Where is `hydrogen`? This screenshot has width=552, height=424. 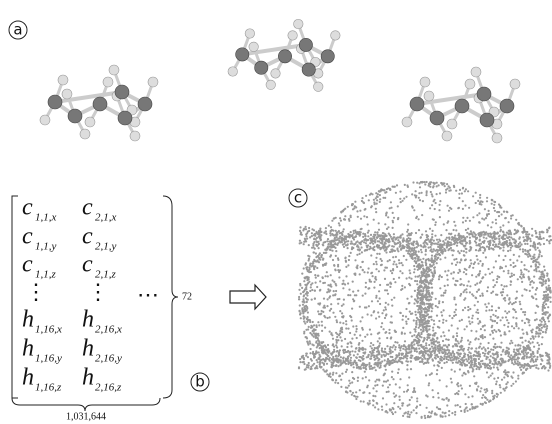 hydrogen is located at coordinates (253, 46).